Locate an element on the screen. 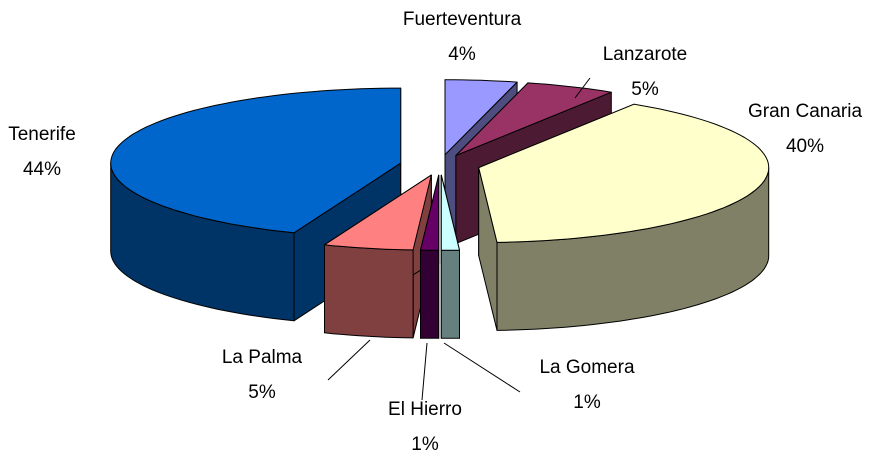  slice-value-label: 44% is located at coordinates (42, 169).